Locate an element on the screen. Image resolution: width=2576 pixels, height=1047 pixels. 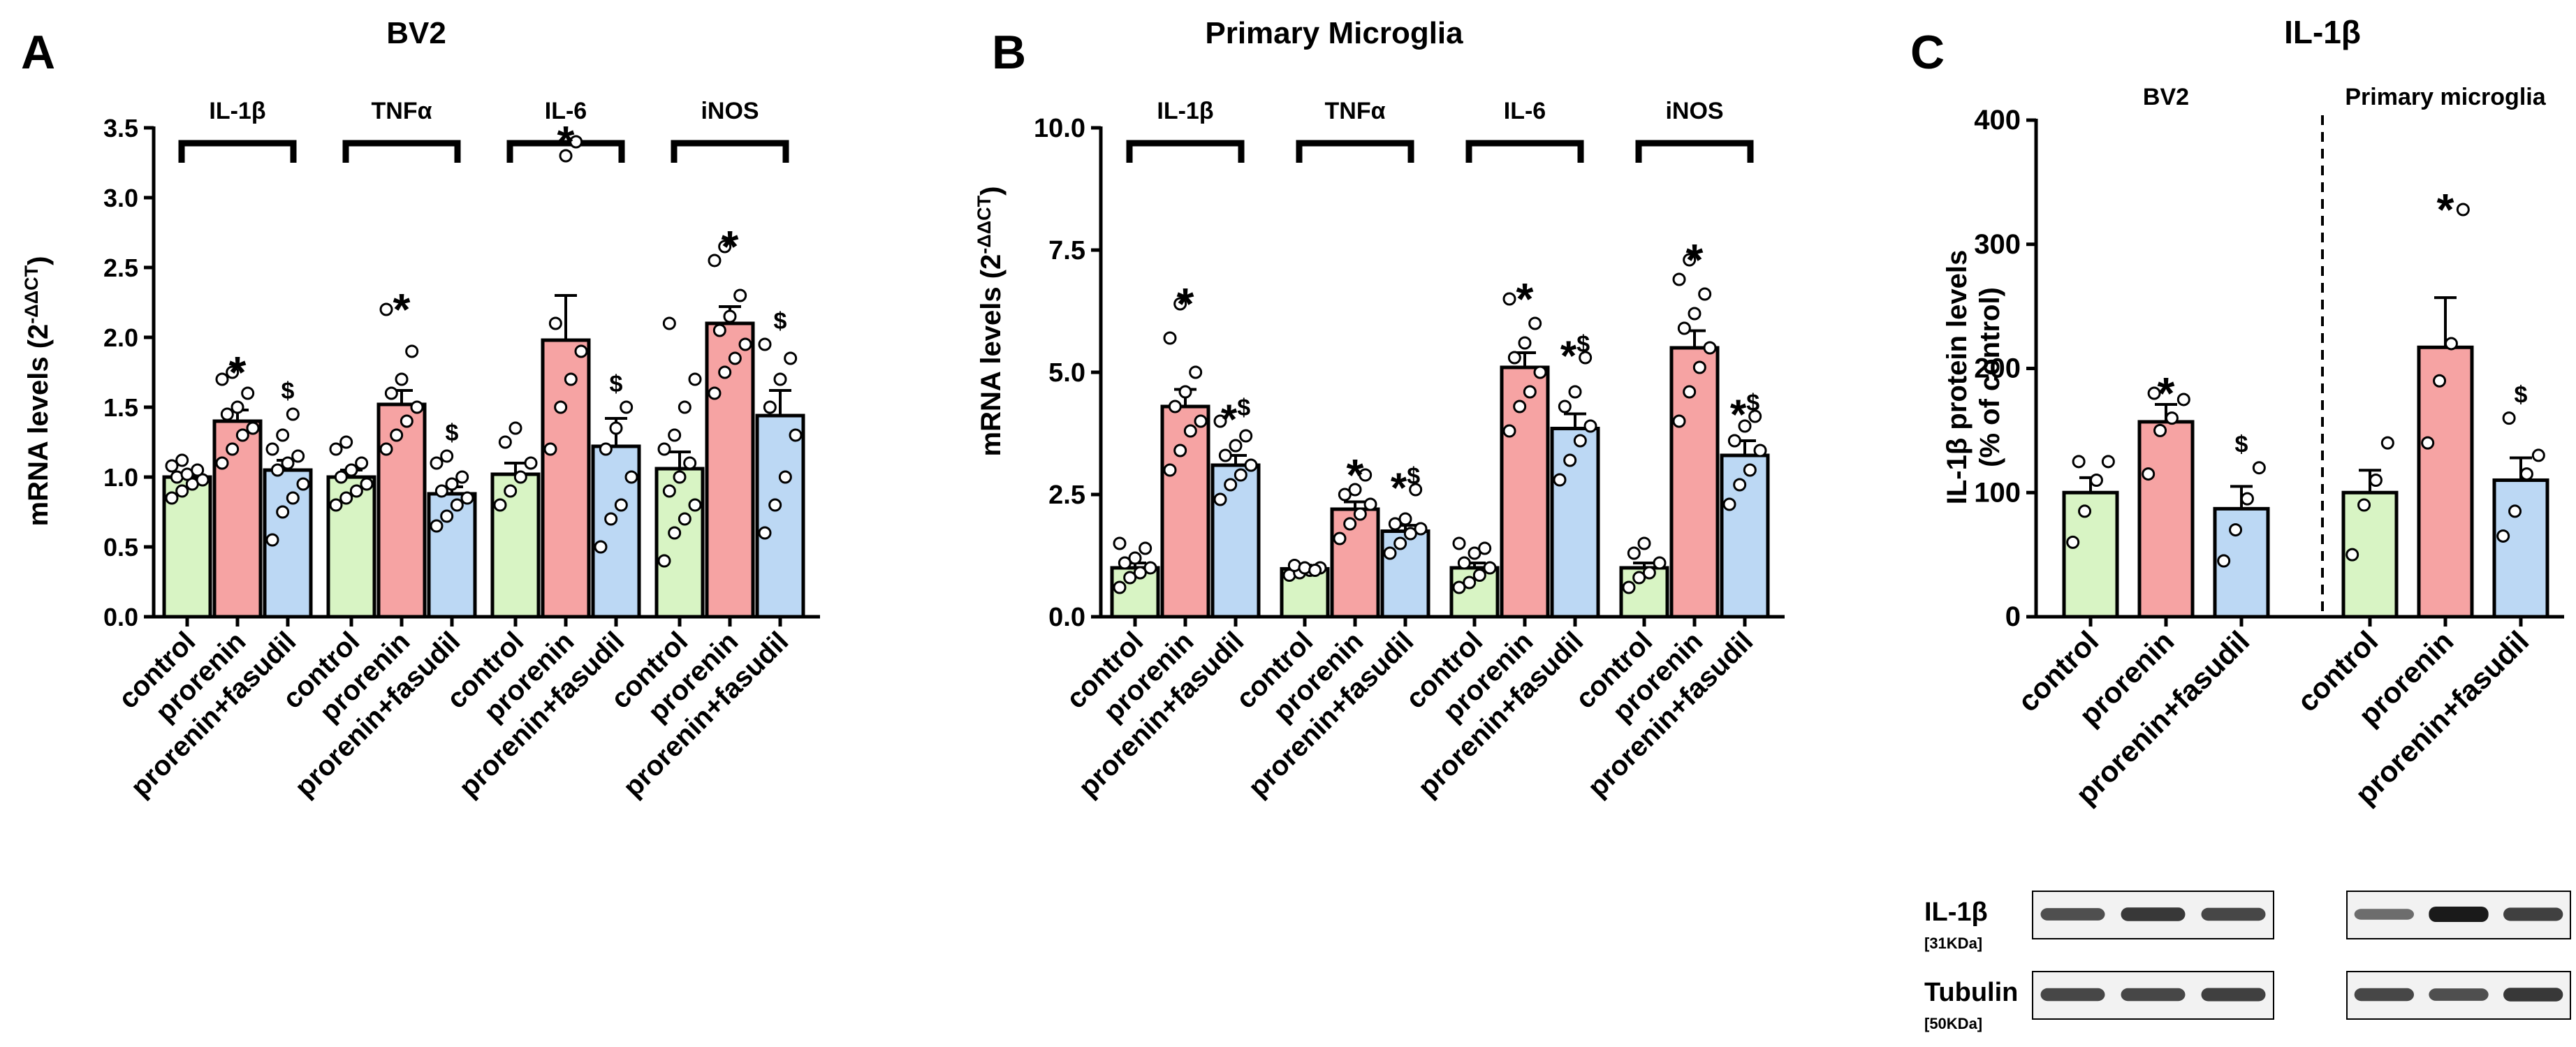
y-tick-label: 0.0 is located at coordinates (1066, 617).